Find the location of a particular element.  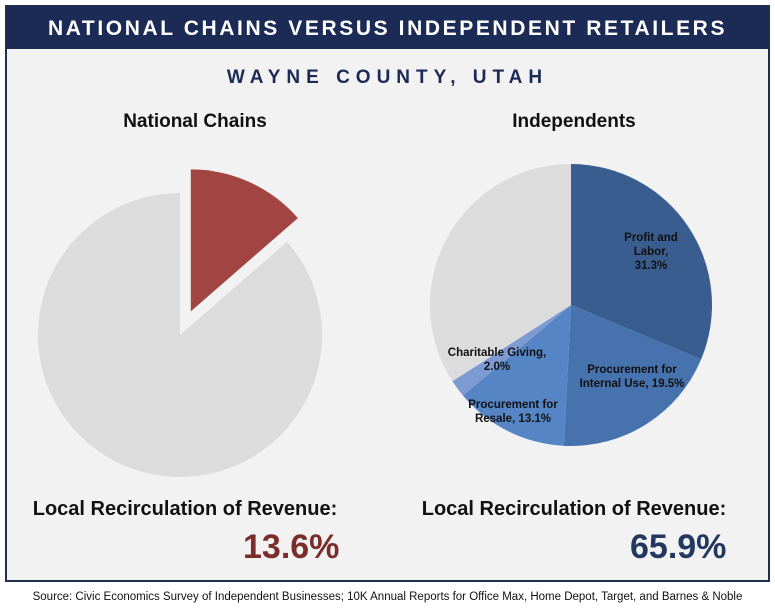

independents-label-charitable-giving: Charitable Giving, 2.0% is located at coordinates (497, 360).